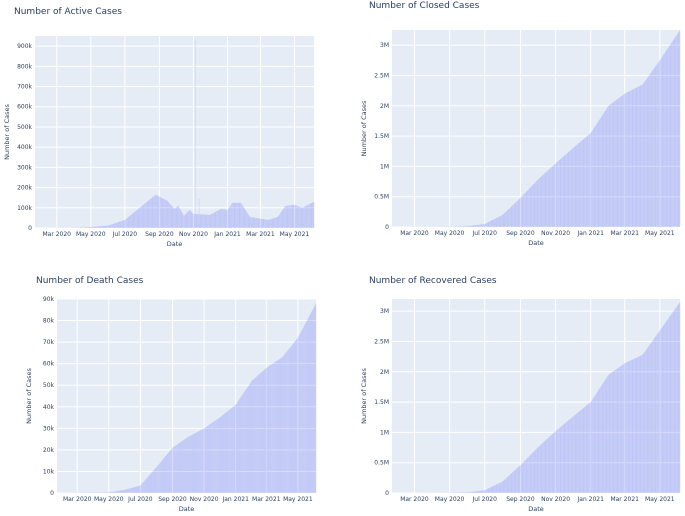 The image size is (685, 516). I want to click on y-tick-label: 600k, so click(24, 107).